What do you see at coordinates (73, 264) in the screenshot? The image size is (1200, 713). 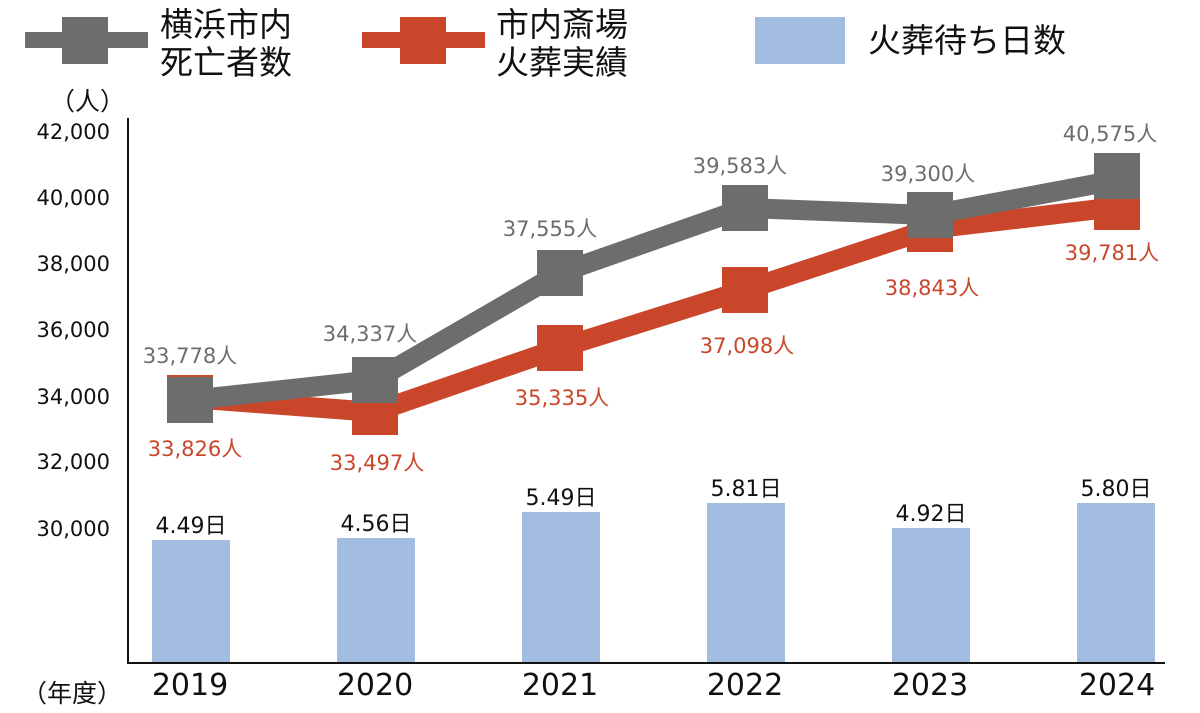 I see `y-tick: 38,000` at bounding box center [73, 264].